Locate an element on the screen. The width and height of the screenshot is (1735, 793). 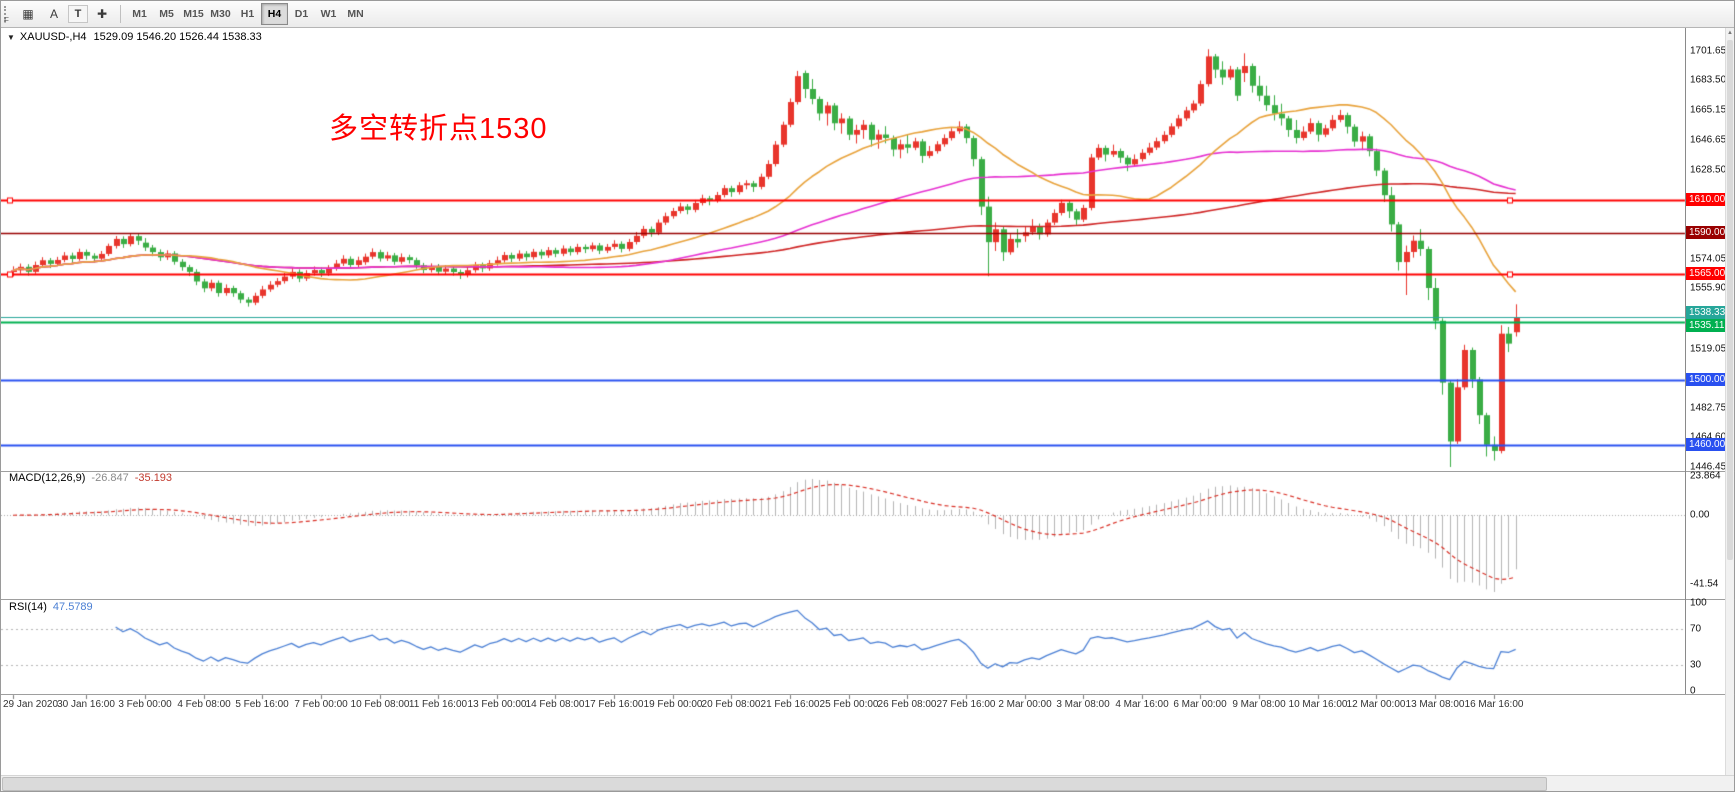
price-tag: 1535.11 is located at coordinates (1708, 326).